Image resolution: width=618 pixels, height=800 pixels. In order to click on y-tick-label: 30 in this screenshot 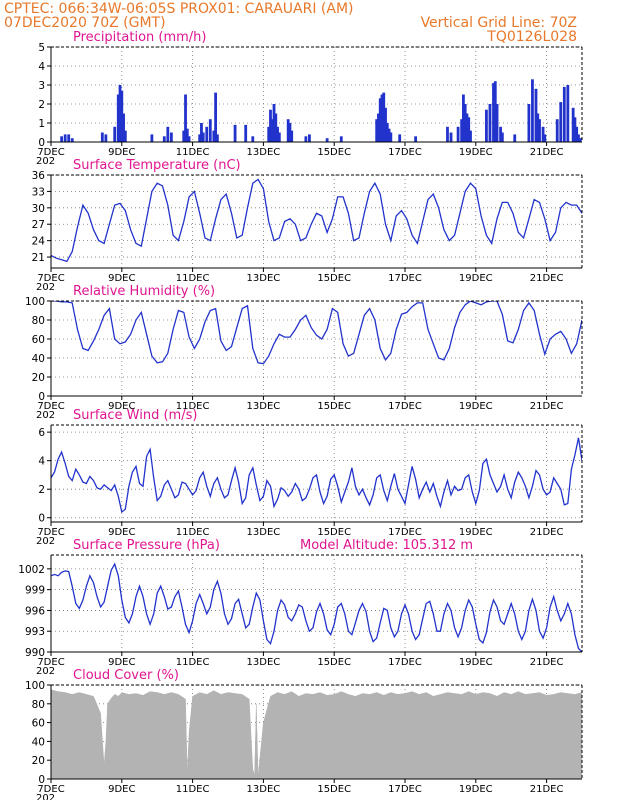, I will do `click(38, 209)`.